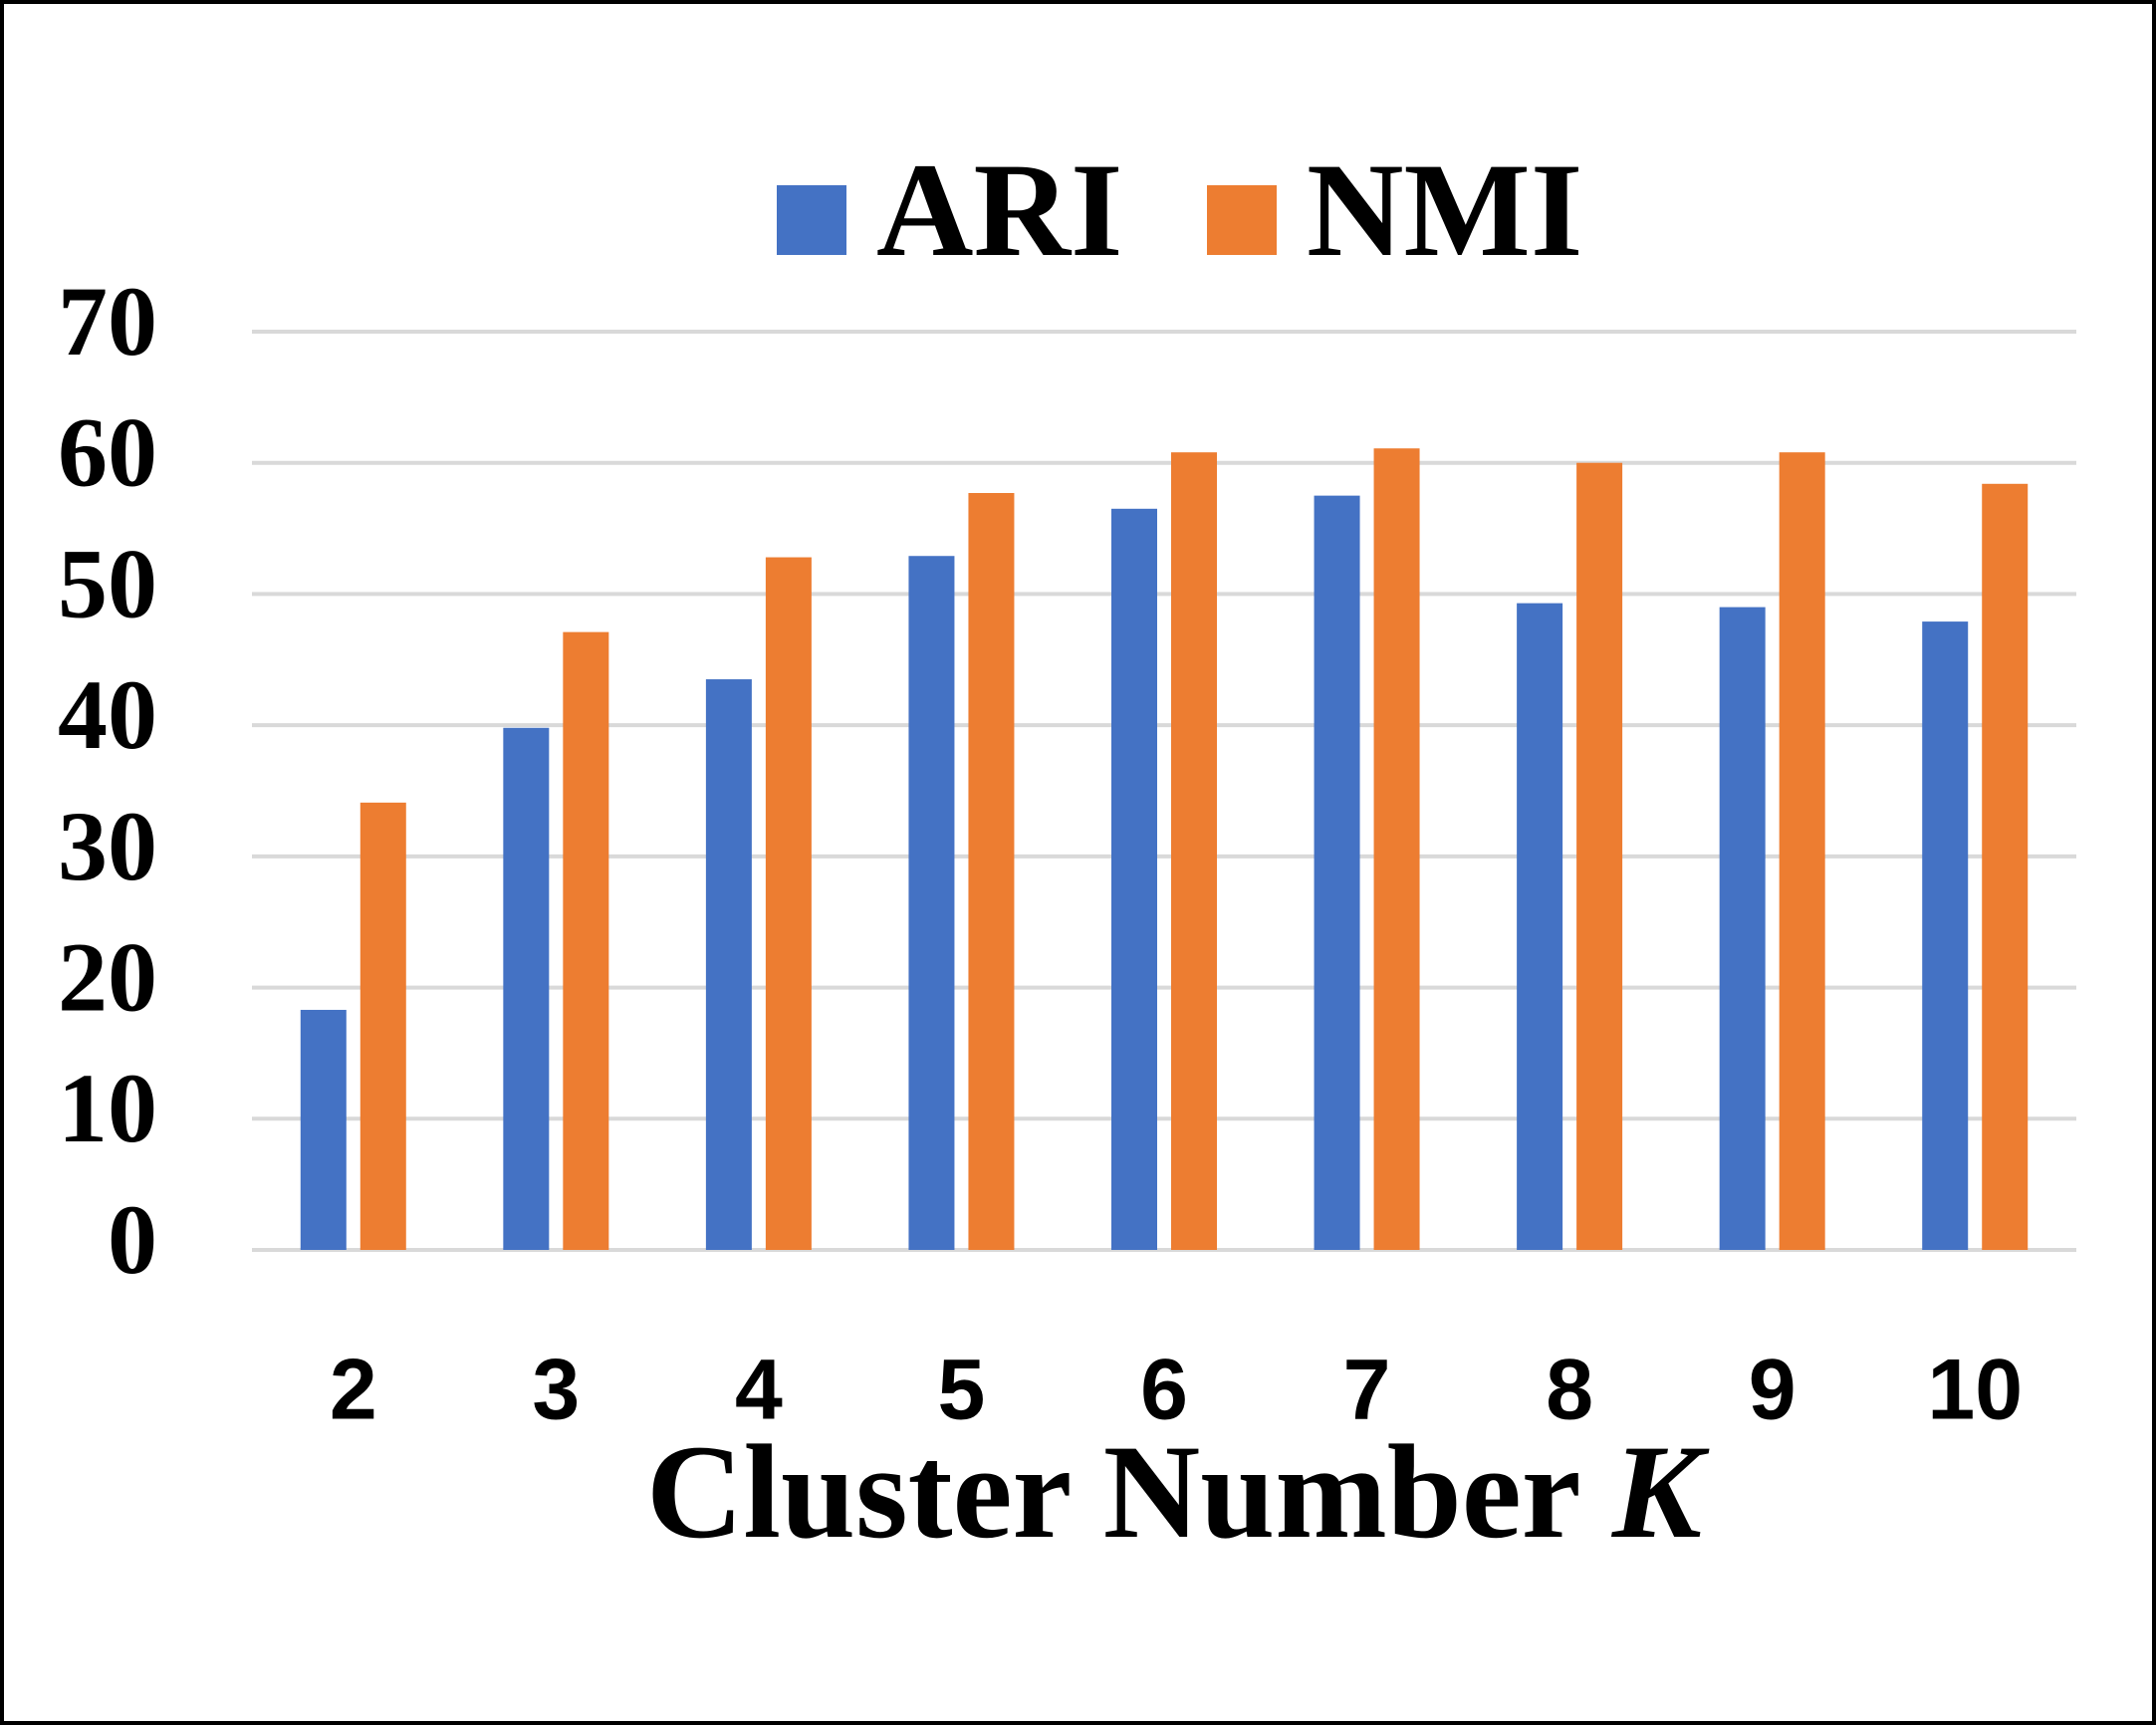 This screenshot has width=2156, height=1725. Describe the element at coordinates (1570, 1390) in the screenshot. I see `x-tick-label: 8` at that location.